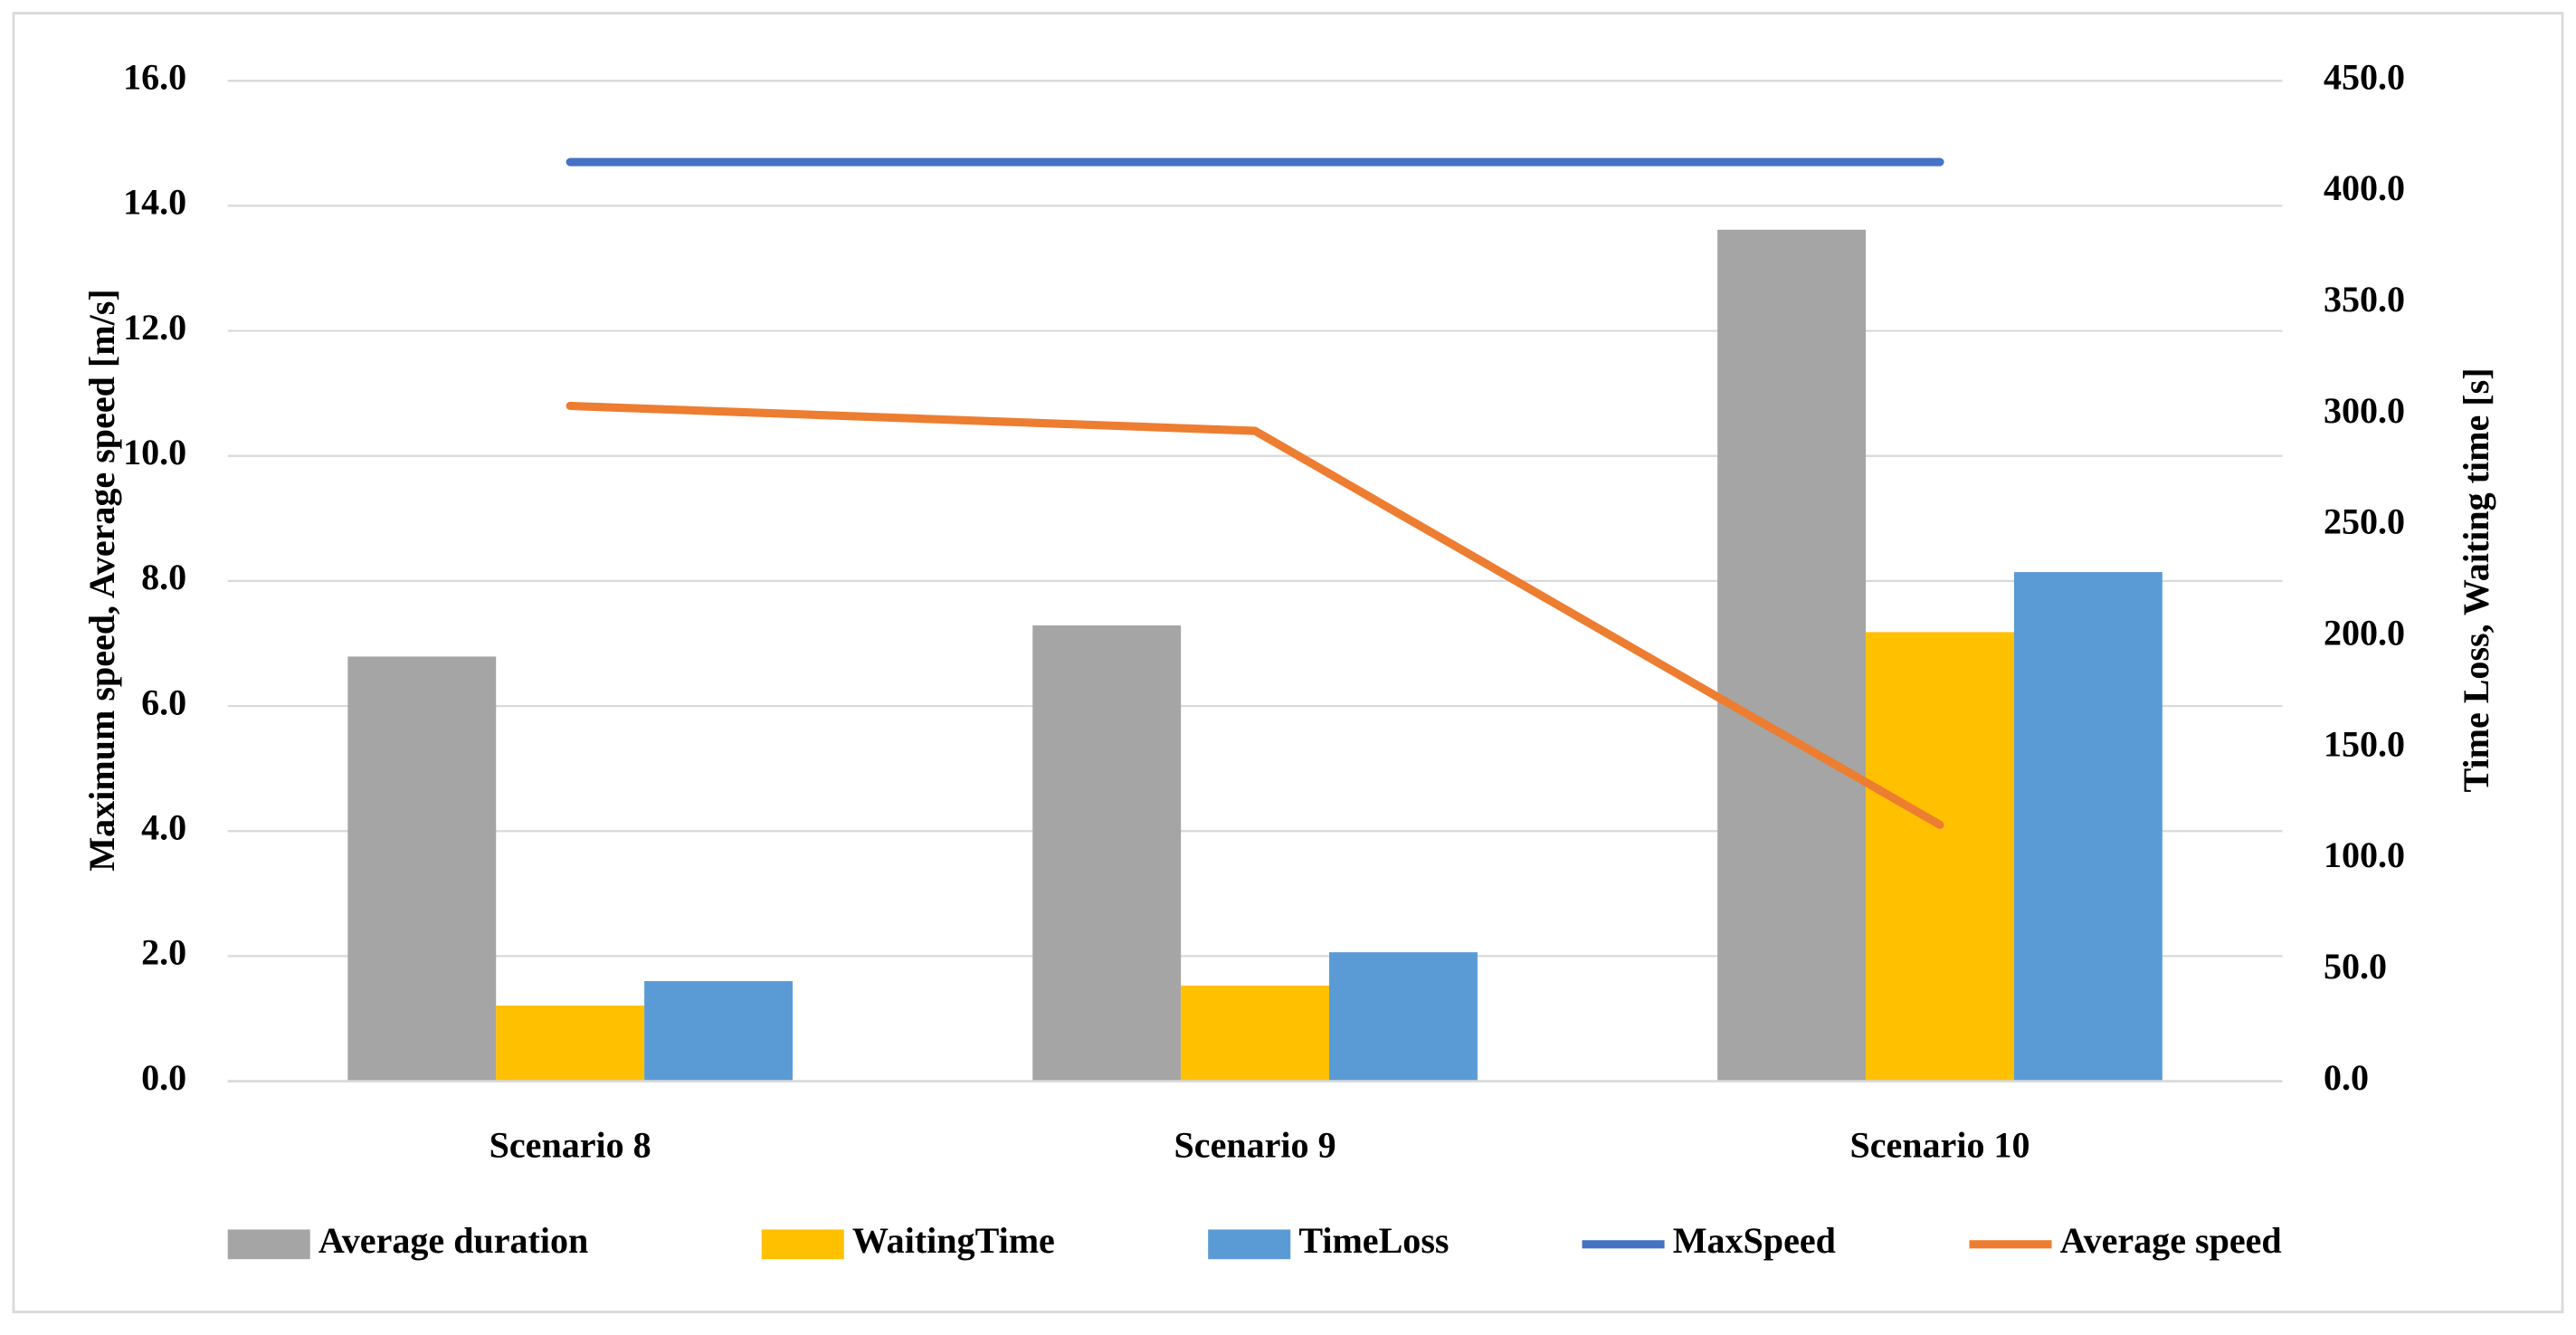 The width and height of the screenshot is (2576, 1335). What do you see at coordinates (163, 577) in the screenshot?
I see `y-tick-label: 8.0` at bounding box center [163, 577].